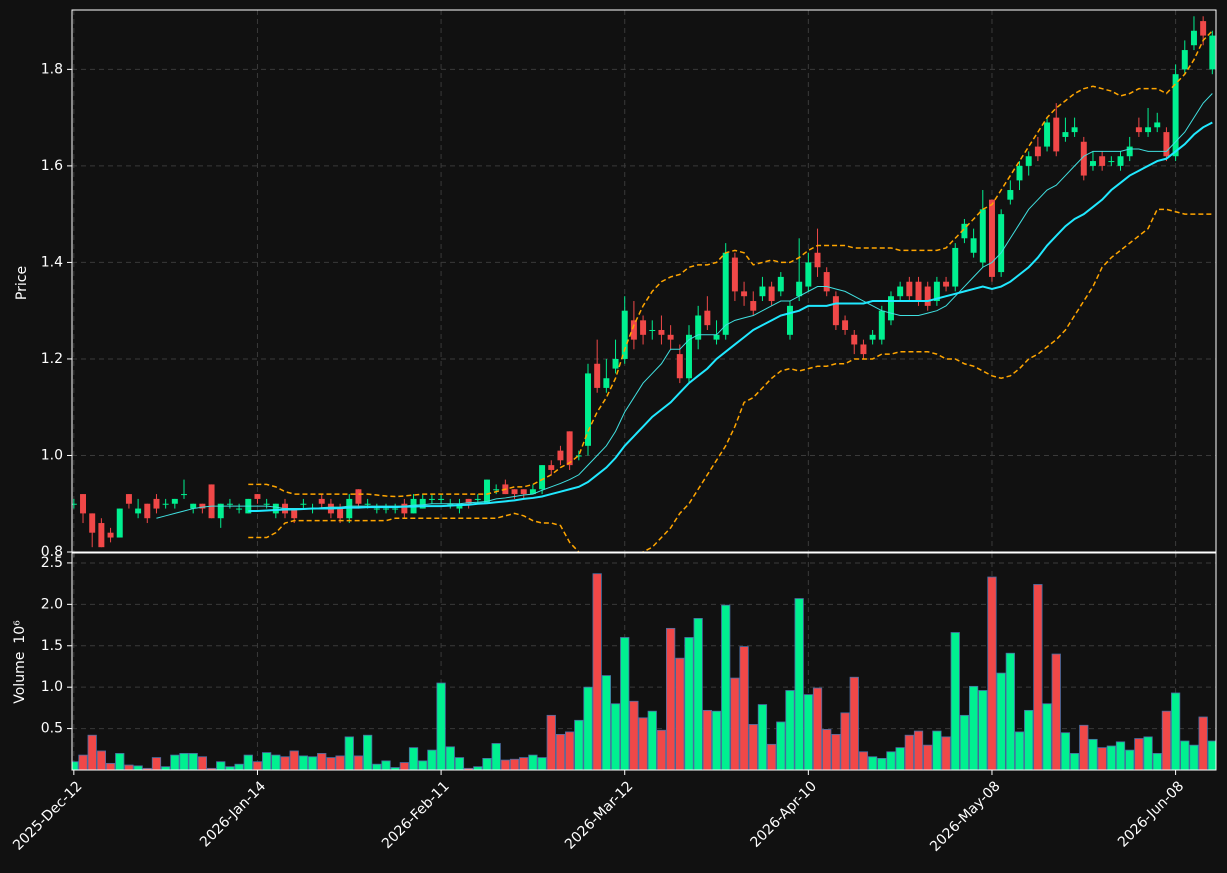 This screenshot has height=873, width=1227. What do you see at coordinates (52, 729) in the screenshot?
I see `y-tick-label: 0.5` at bounding box center [52, 729].